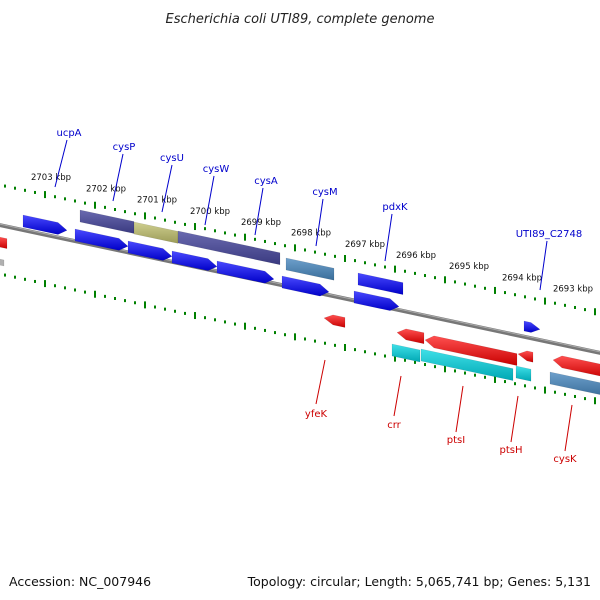  I want to click on tick-label: 2703 kbp, so click(51, 178).